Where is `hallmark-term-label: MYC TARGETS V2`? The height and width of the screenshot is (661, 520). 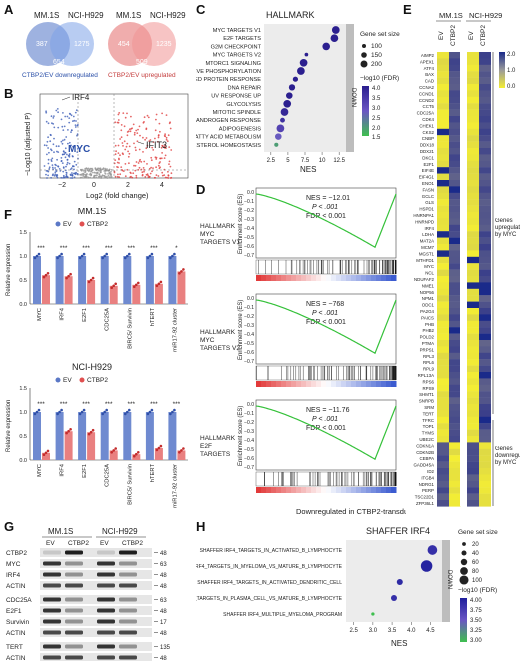
hallmark-term-label: MYC TARGETS V2 is located at coordinates (237, 56).